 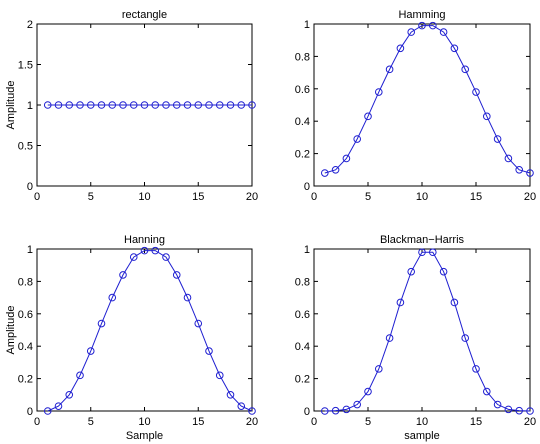 I want to click on chart-title: rectangle, so click(x=144, y=15).